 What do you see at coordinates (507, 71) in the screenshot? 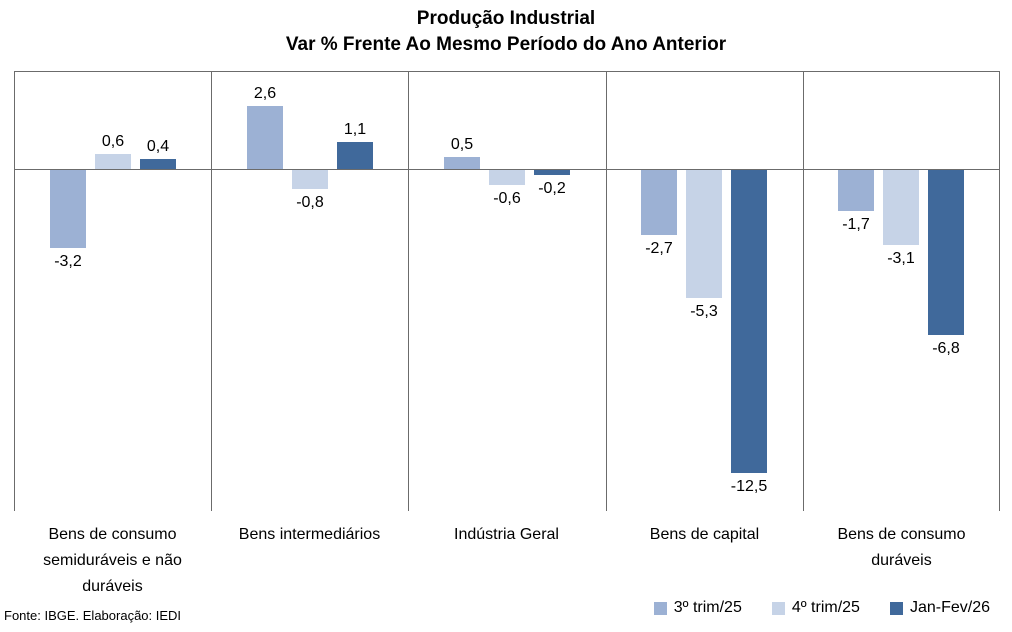
I see `plot-top-border` at bounding box center [507, 71].